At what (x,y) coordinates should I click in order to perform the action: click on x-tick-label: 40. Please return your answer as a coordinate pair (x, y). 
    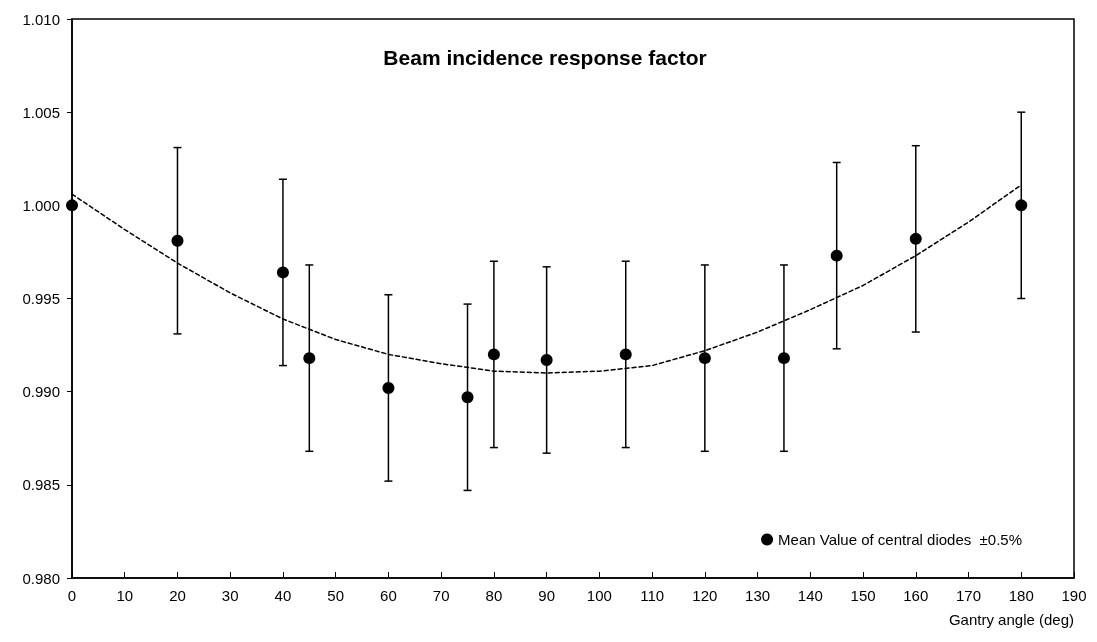
    Looking at the image, I should click on (283, 595).